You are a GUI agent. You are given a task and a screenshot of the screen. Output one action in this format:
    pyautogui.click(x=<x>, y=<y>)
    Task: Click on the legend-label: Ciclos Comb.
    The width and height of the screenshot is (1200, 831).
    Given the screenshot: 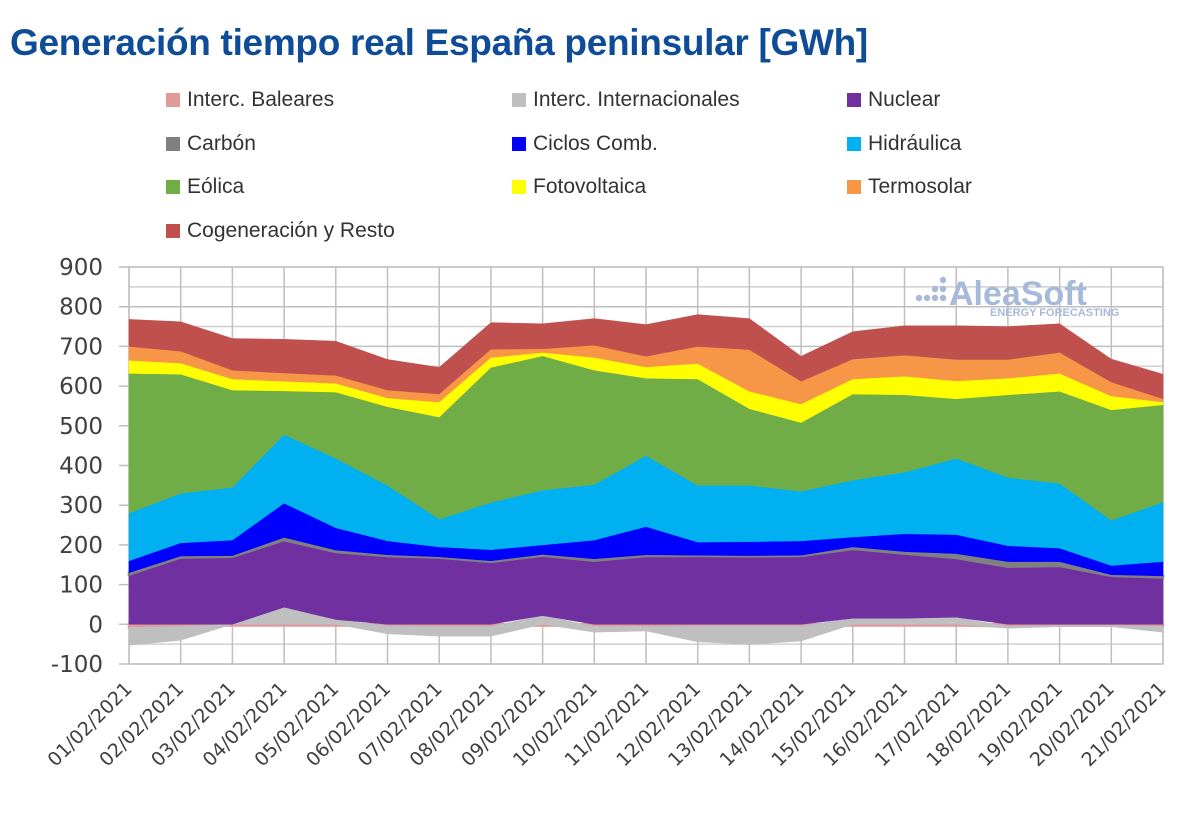 What is the action you would take?
    pyautogui.click(x=595, y=143)
    